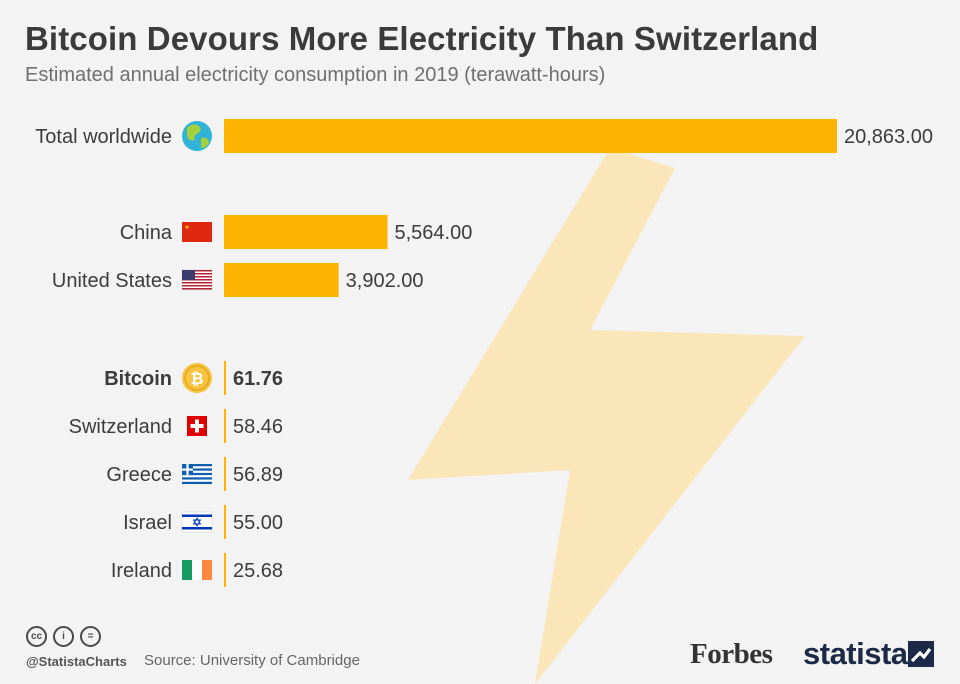 The image size is (960, 684). I want to click on cc-icon: cc, so click(36, 636).